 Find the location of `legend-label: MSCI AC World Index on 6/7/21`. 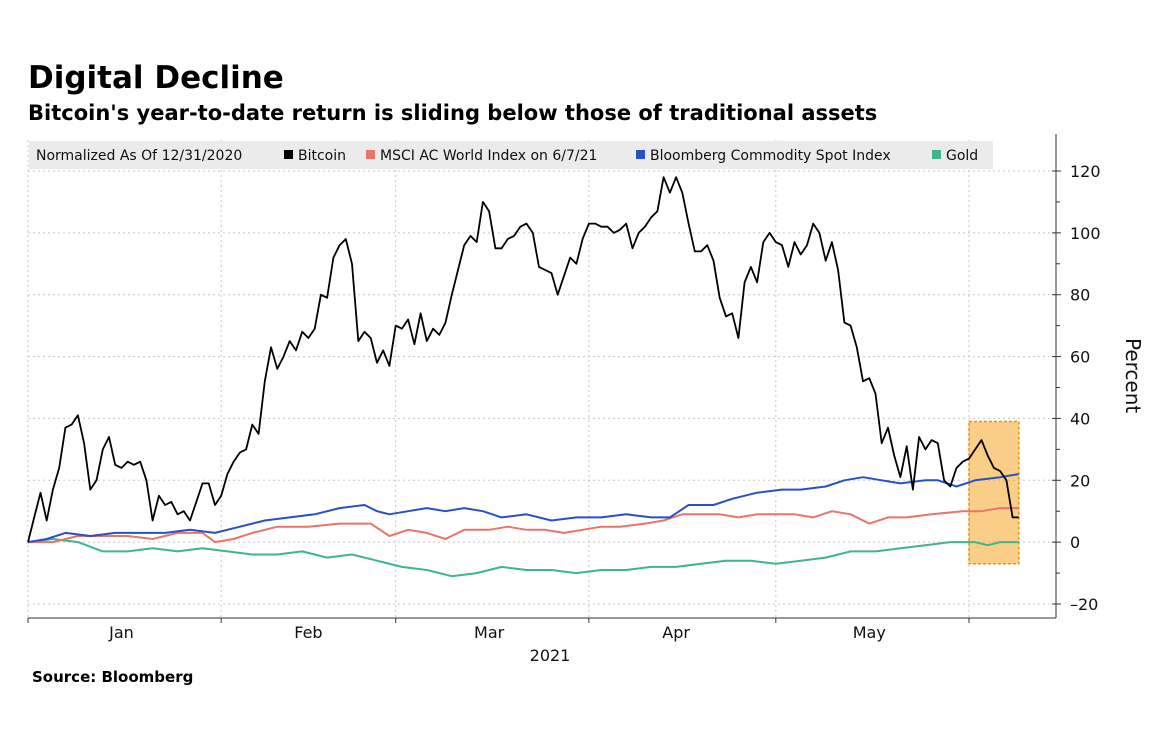

legend-label: MSCI AC World Index on 6/7/21 is located at coordinates (488, 156).